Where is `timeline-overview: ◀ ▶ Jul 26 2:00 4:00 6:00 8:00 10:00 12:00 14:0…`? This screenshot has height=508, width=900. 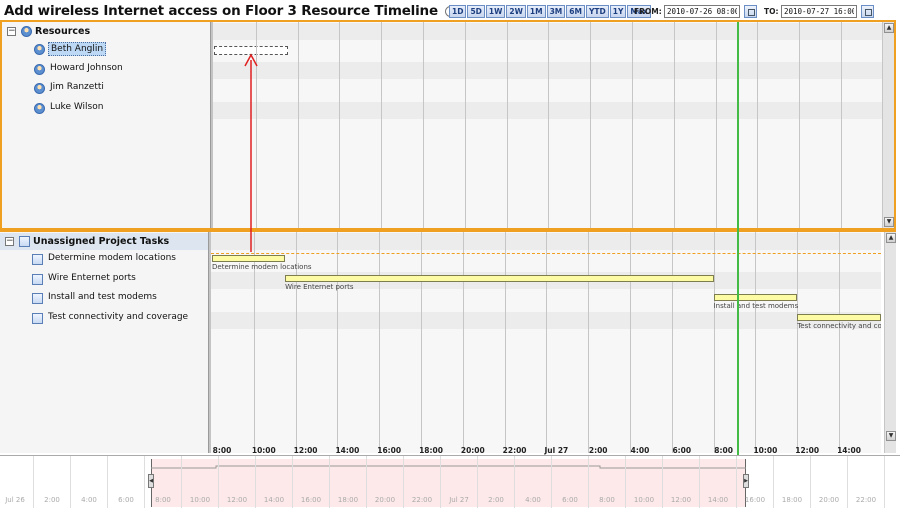 timeline-overview: ◀ ▶ Jul 26 2:00 4:00 6:00 8:00 10:00 12:00 14:0… is located at coordinates (450, 481).